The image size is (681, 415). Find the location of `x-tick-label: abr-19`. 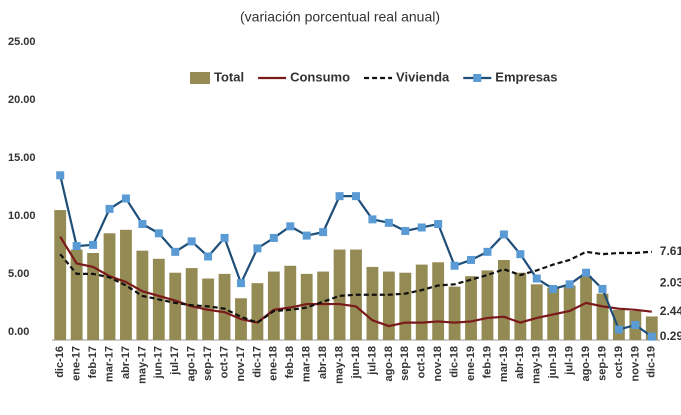

x-tick-label: abr-19 is located at coordinates (520, 362).